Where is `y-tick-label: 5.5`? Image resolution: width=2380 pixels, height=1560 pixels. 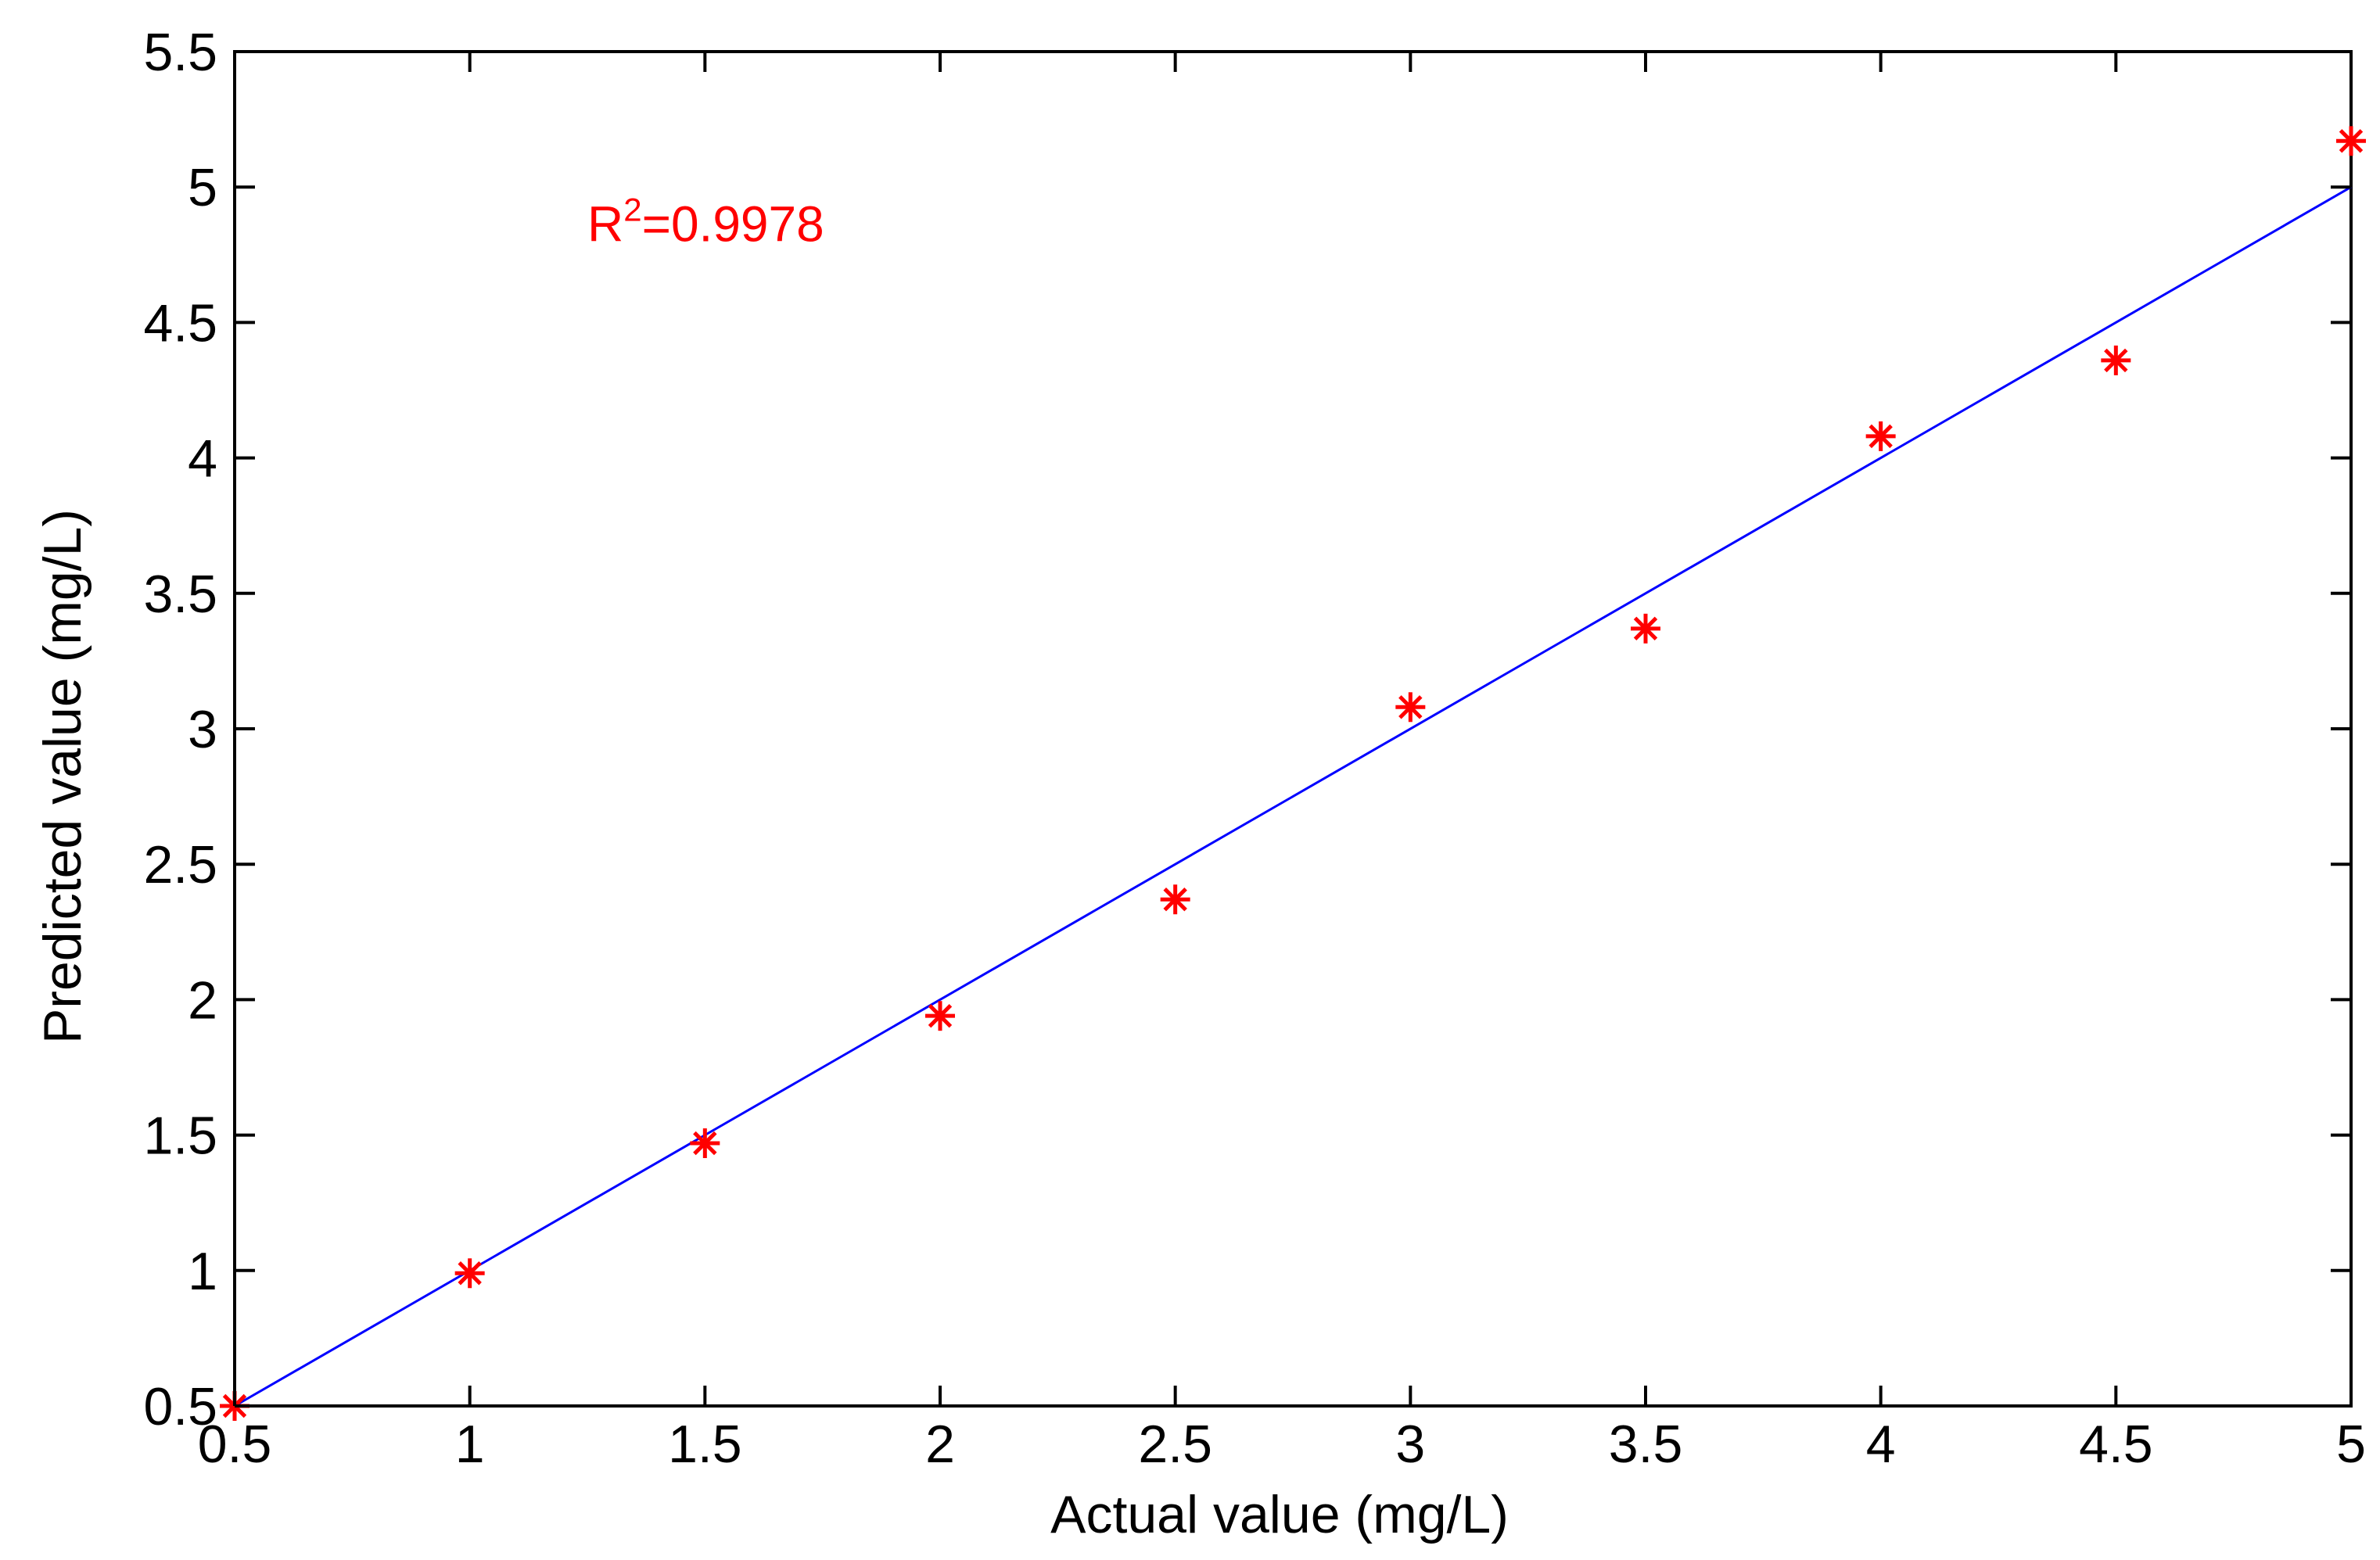 y-tick-label: 5.5 is located at coordinates (180, 52).